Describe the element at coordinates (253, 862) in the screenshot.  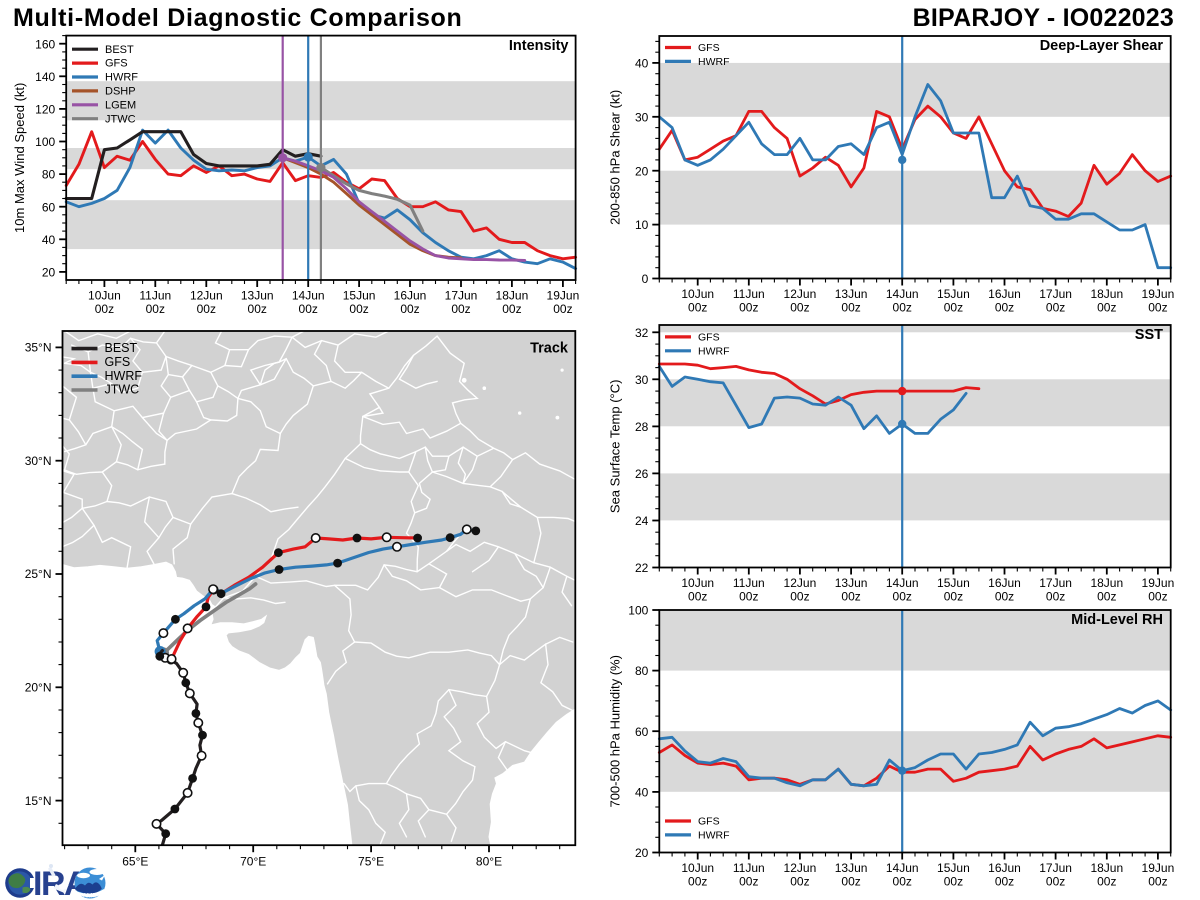
I see `svg-text: 70°E` at that location.